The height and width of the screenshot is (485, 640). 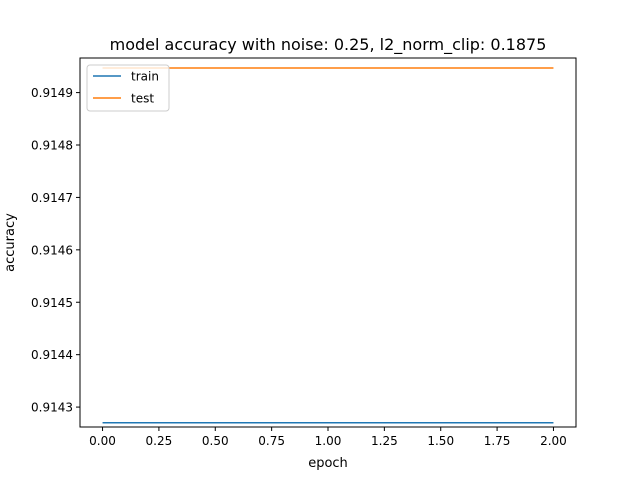 What do you see at coordinates (328, 463) in the screenshot?
I see `x-axis-label: epoch` at bounding box center [328, 463].